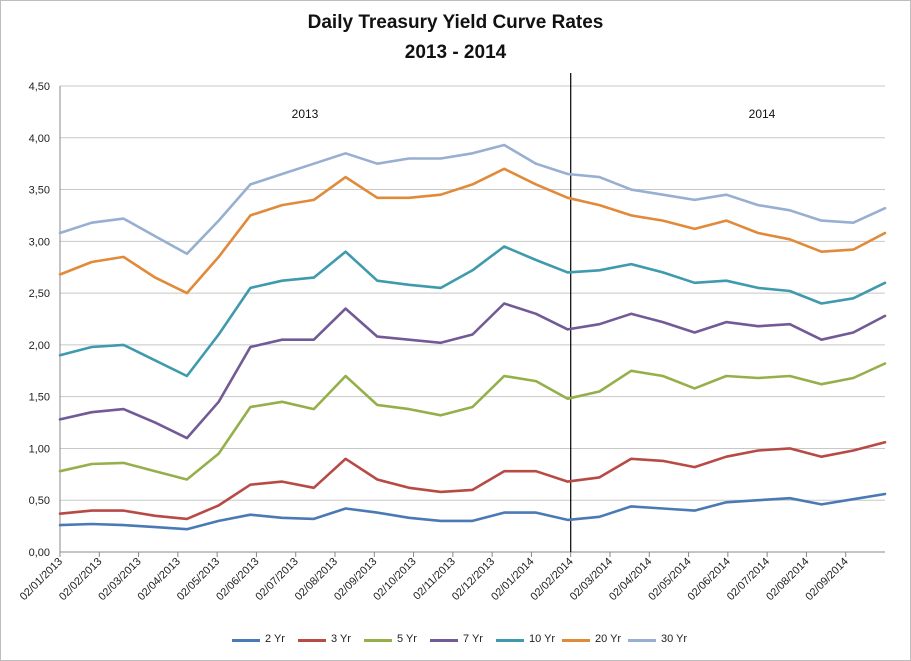  Describe the element at coordinates (39, 449) in the screenshot. I see `y-tick-label: 1,00` at that location.